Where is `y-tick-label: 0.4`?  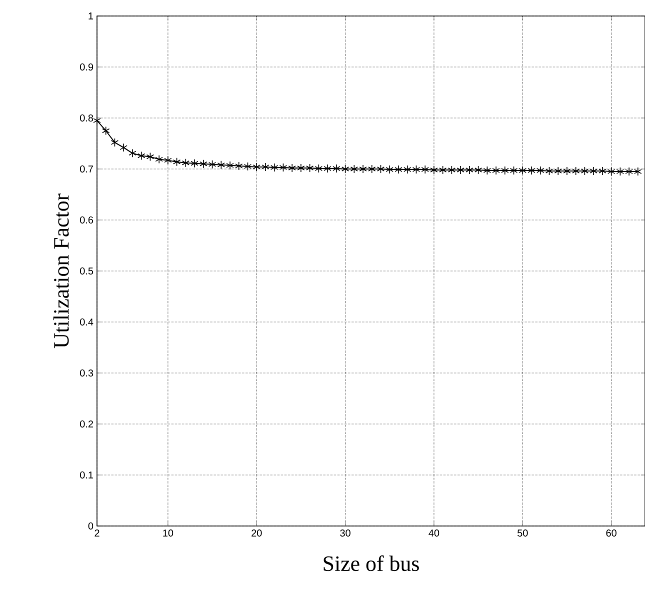
y-tick-label: 0.4 is located at coordinates (87, 322).